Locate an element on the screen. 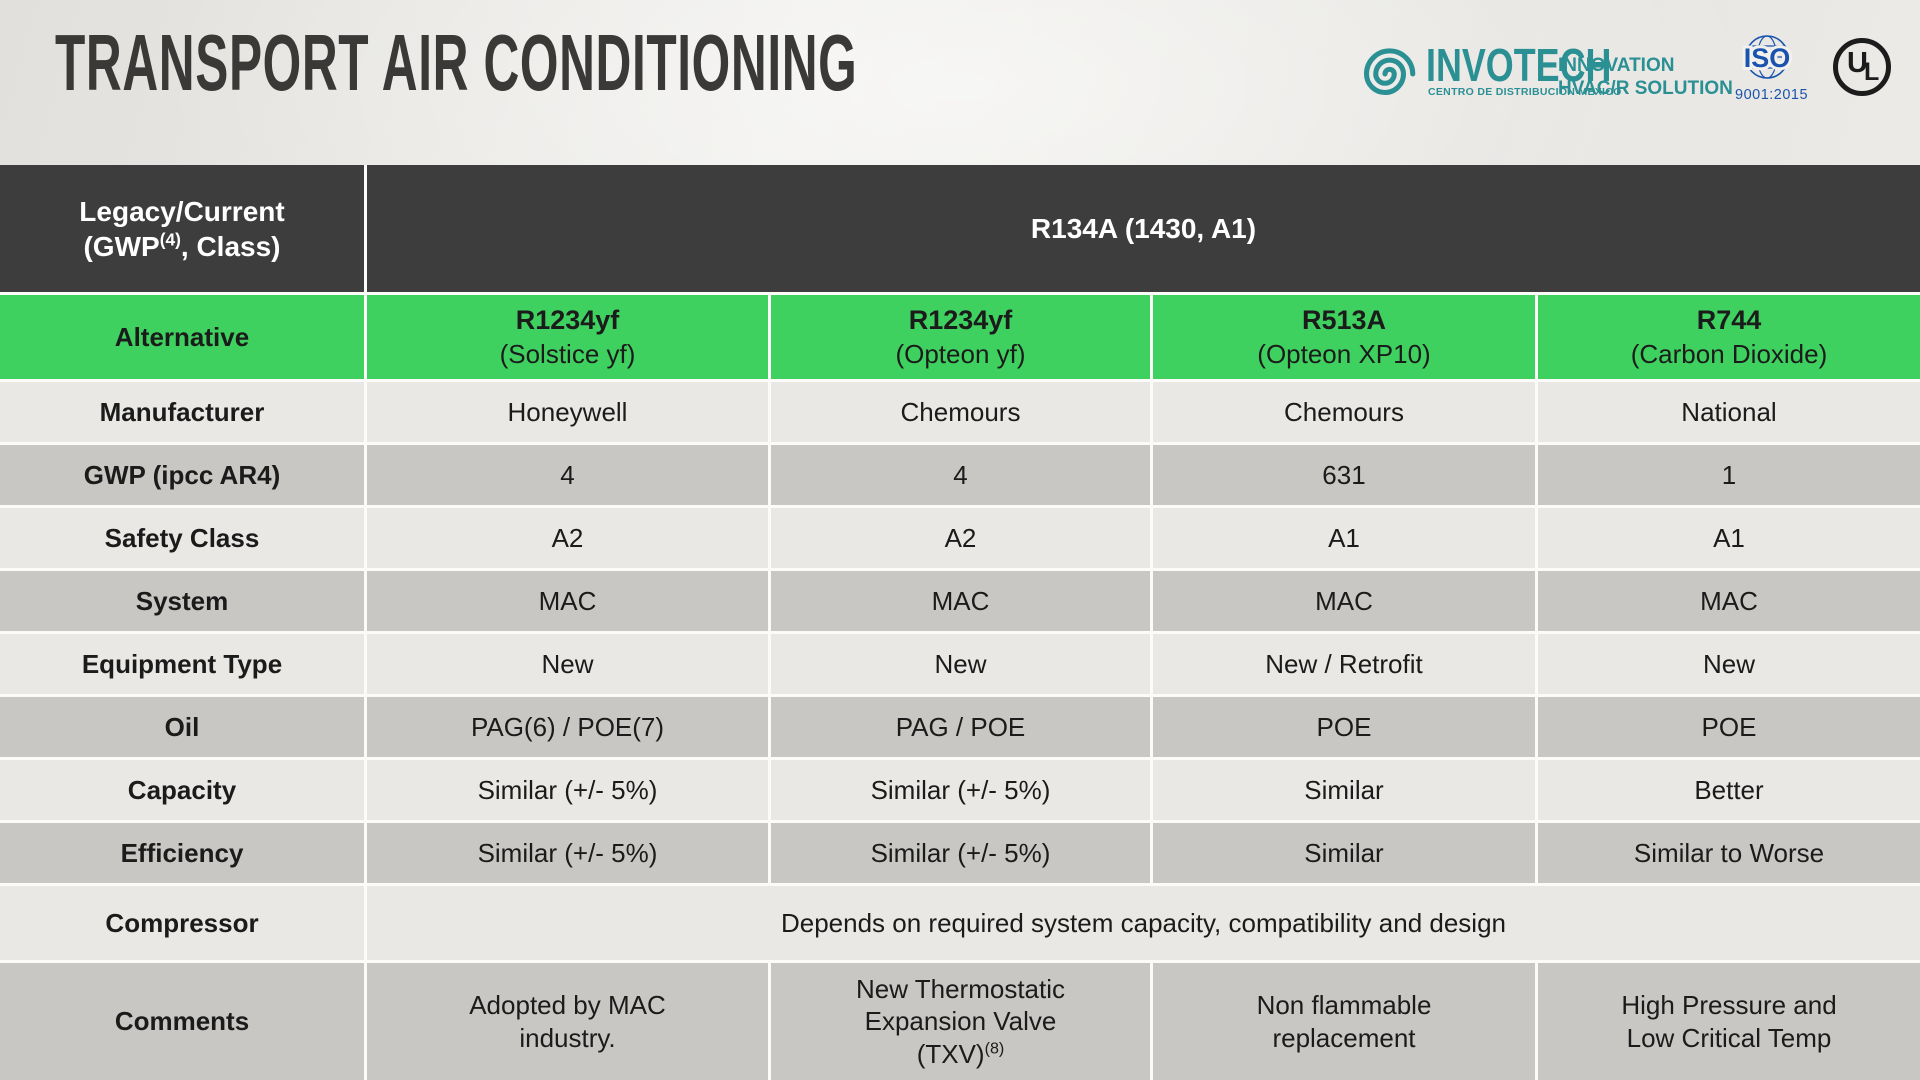  comment-cell-solstice: Adopted by MAC industry. is located at coordinates (567, 1021).